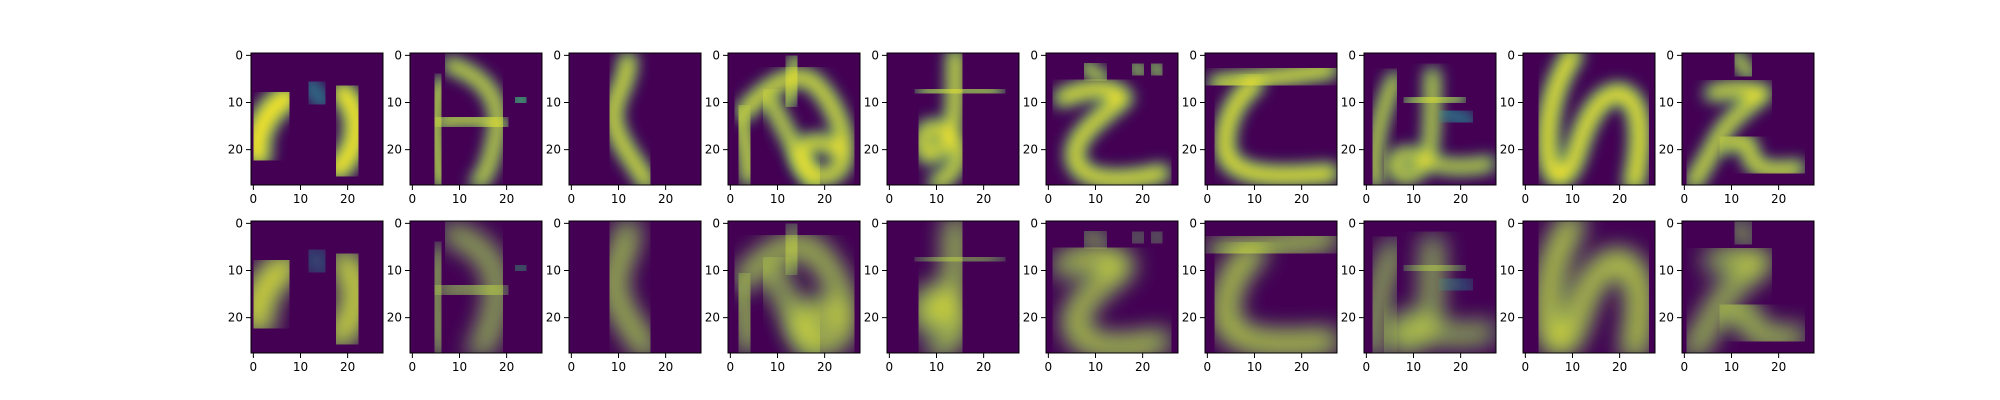  I want to click on image-panel-r1-c4: 0 10 20 0 10 20, so click(942, 295).